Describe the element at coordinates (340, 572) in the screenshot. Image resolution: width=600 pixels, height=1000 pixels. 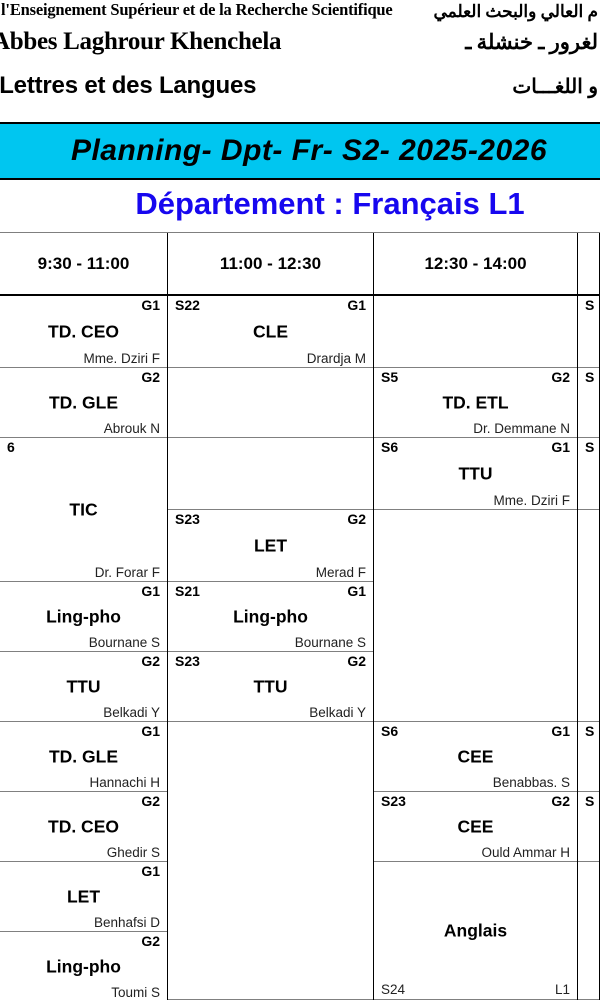
I see `session-teacher: Merad F` at that location.